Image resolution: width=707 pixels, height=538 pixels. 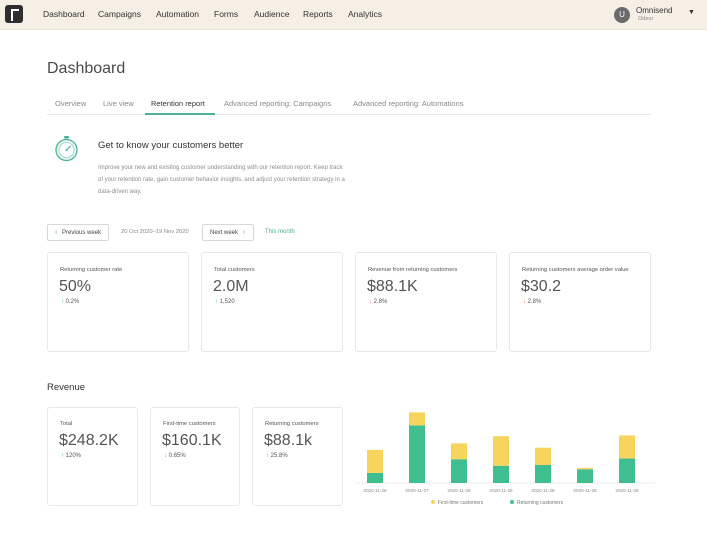 I want to click on revenue-label: Total, so click(x=66, y=424).